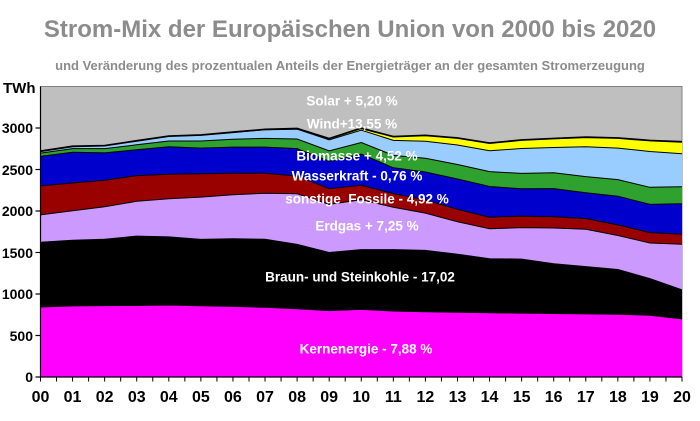 Image resolution: width=700 pixels, height=421 pixels. Describe the element at coordinates (357, 176) in the screenshot. I see `series-label-wasserkraft: Wasserkraft - 0,76 %` at that location.